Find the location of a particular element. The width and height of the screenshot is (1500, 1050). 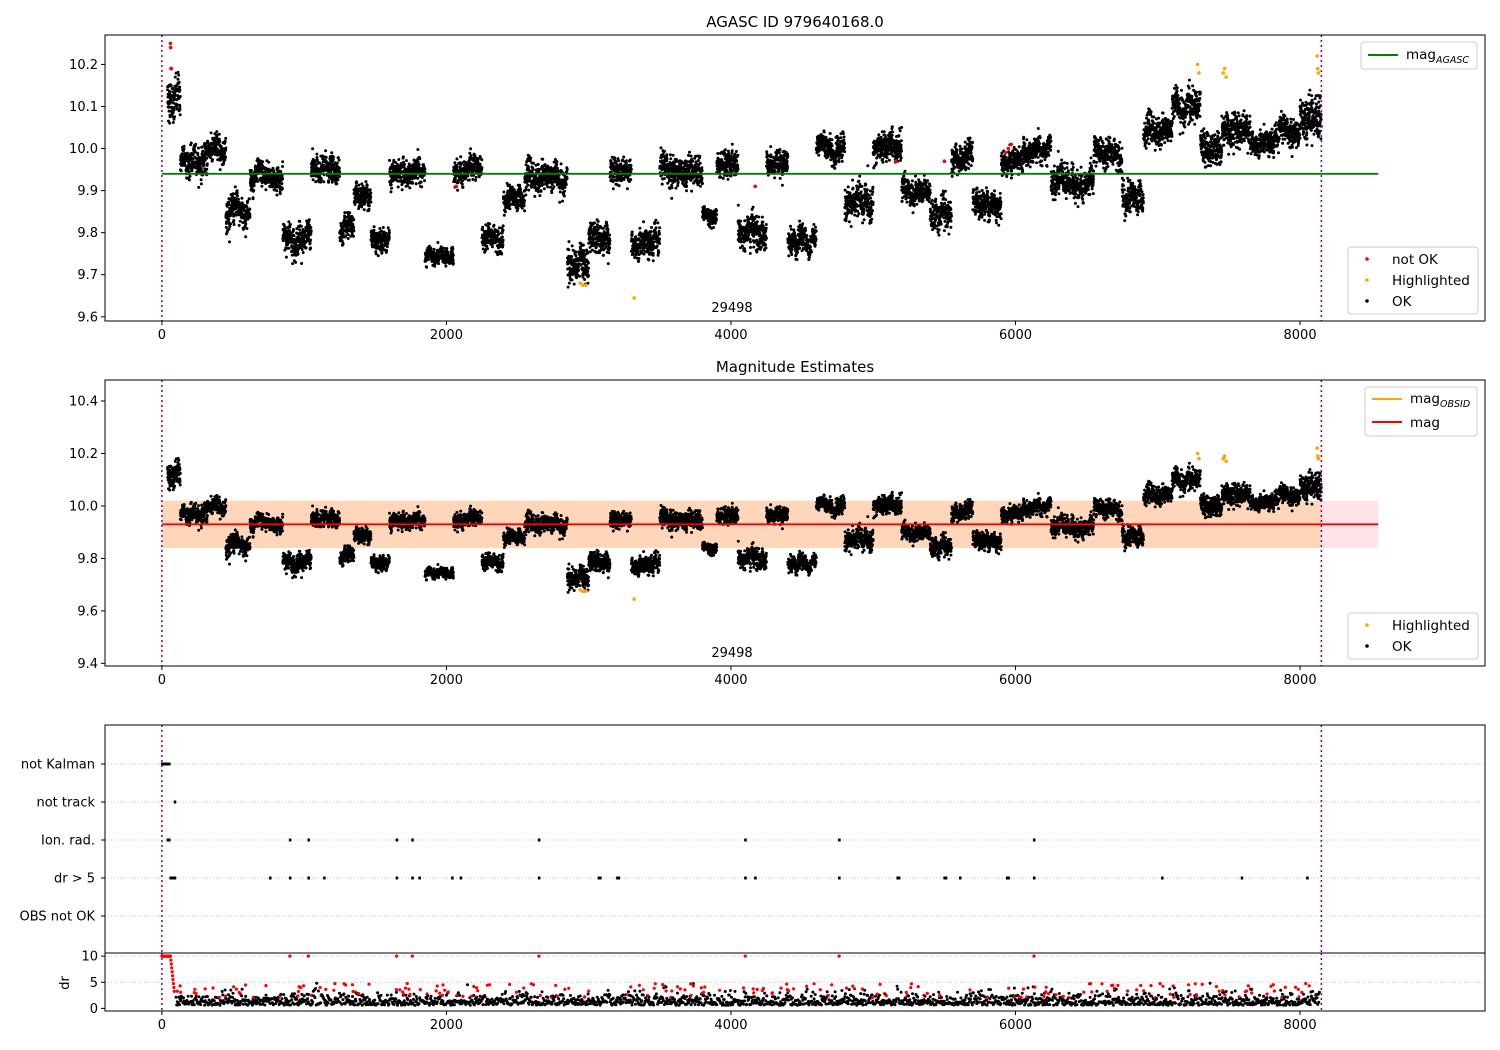

y-tick-label: 10.2 is located at coordinates (83, 65).